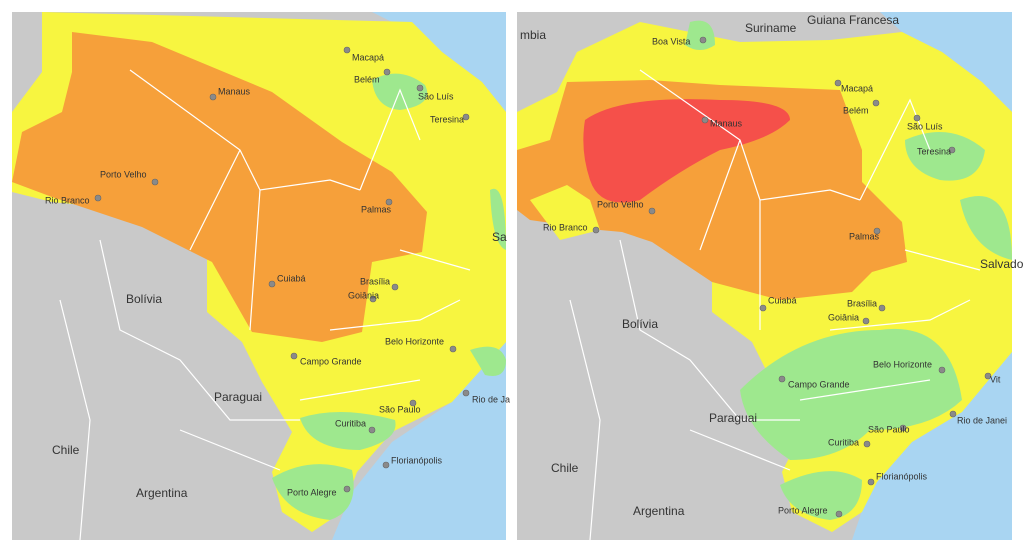 The height and width of the screenshot is (557, 1024). What do you see at coordinates (533, 35) in the screenshot?
I see `country-label: mbia` at bounding box center [533, 35].